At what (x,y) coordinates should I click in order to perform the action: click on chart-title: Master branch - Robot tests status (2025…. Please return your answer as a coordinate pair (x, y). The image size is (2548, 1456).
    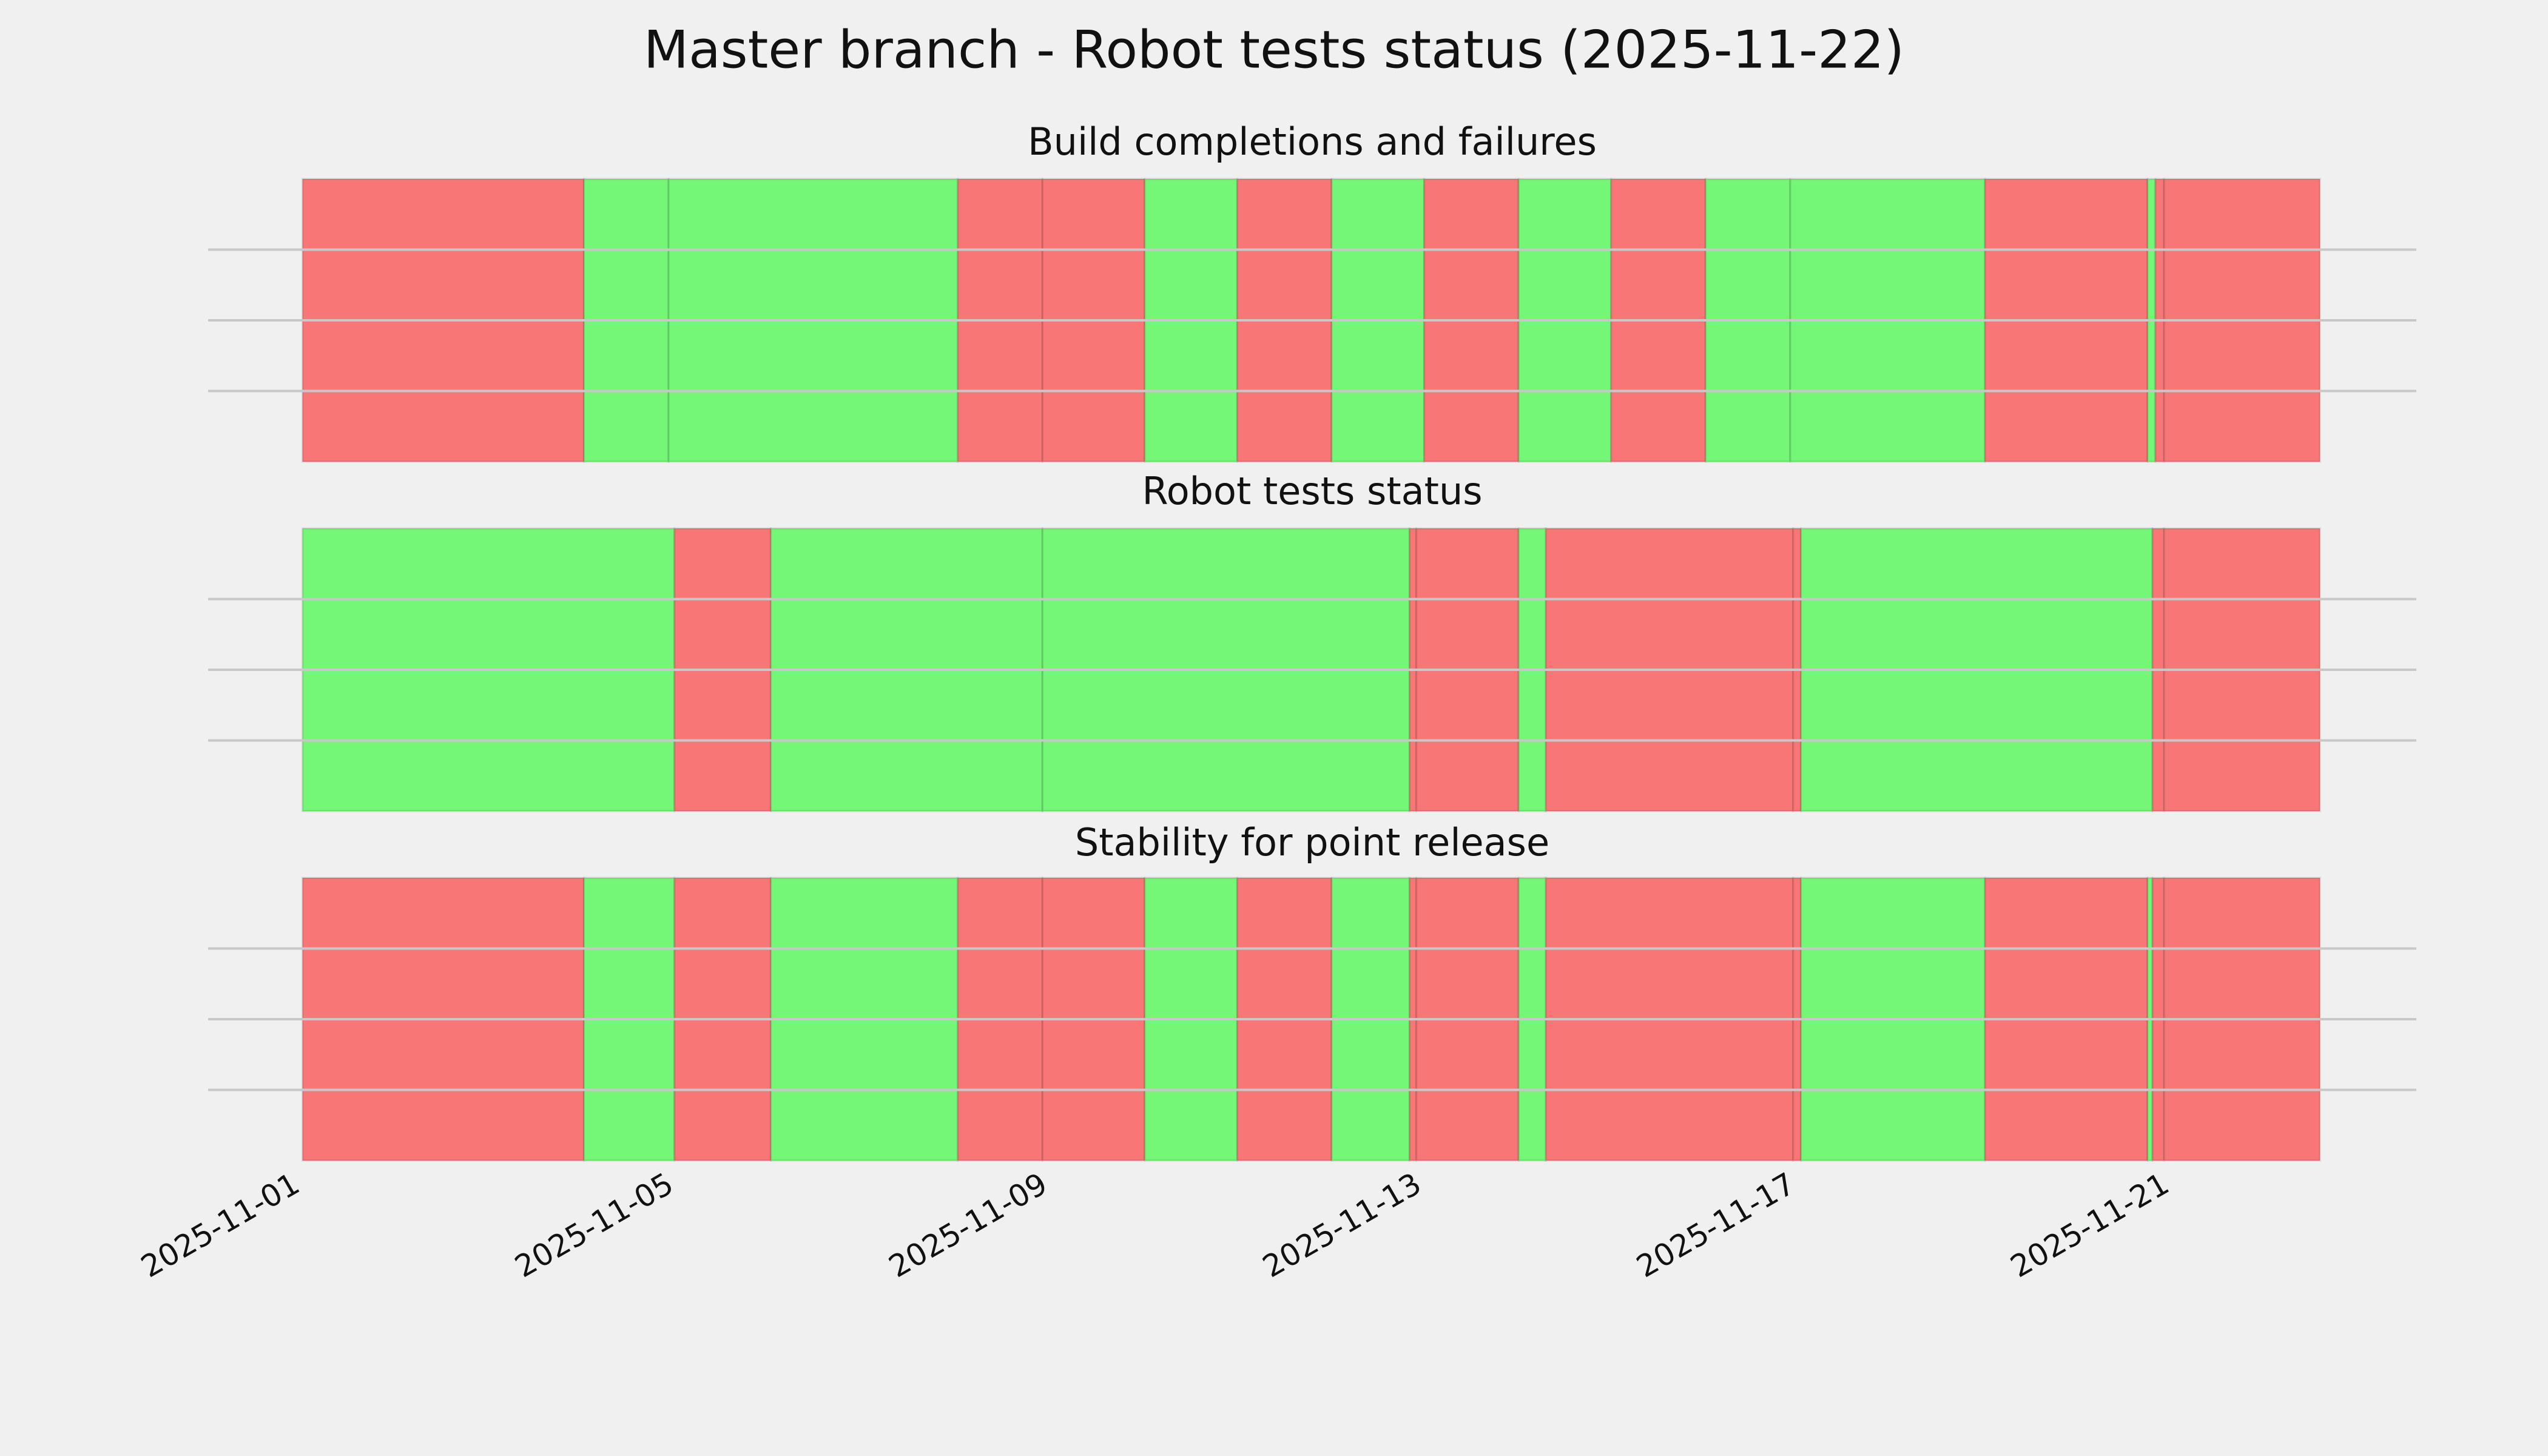
    Looking at the image, I should click on (1274, 49).